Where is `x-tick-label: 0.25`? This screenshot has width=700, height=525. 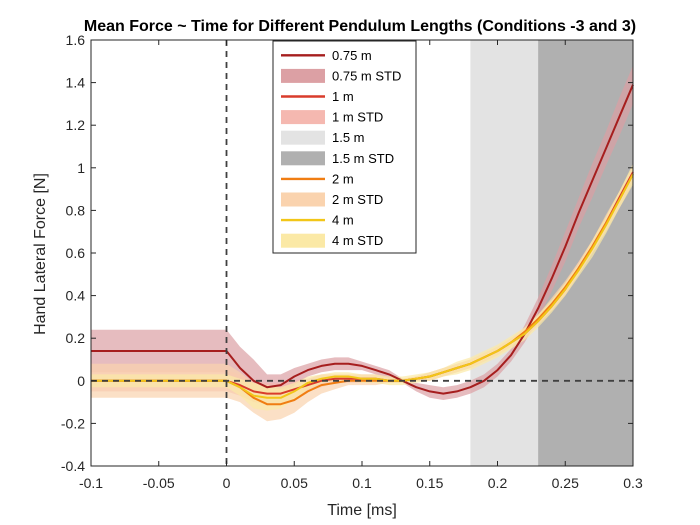 x-tick-label: 0.25 is located at coordinates (565, 483).